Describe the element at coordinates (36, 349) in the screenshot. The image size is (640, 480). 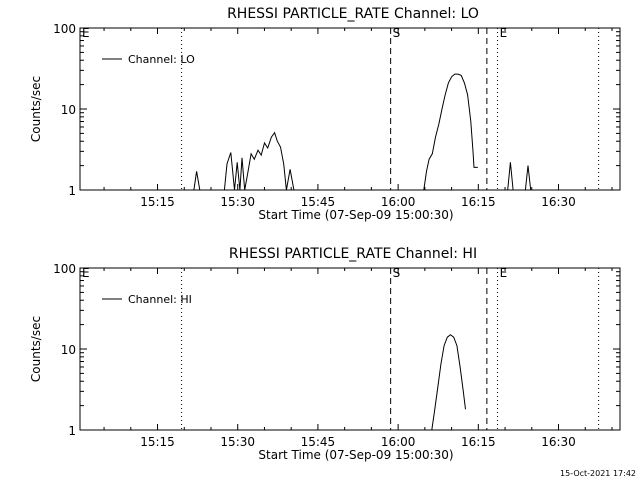
I see `y-axis-label-1: Counts/sec` at that location.